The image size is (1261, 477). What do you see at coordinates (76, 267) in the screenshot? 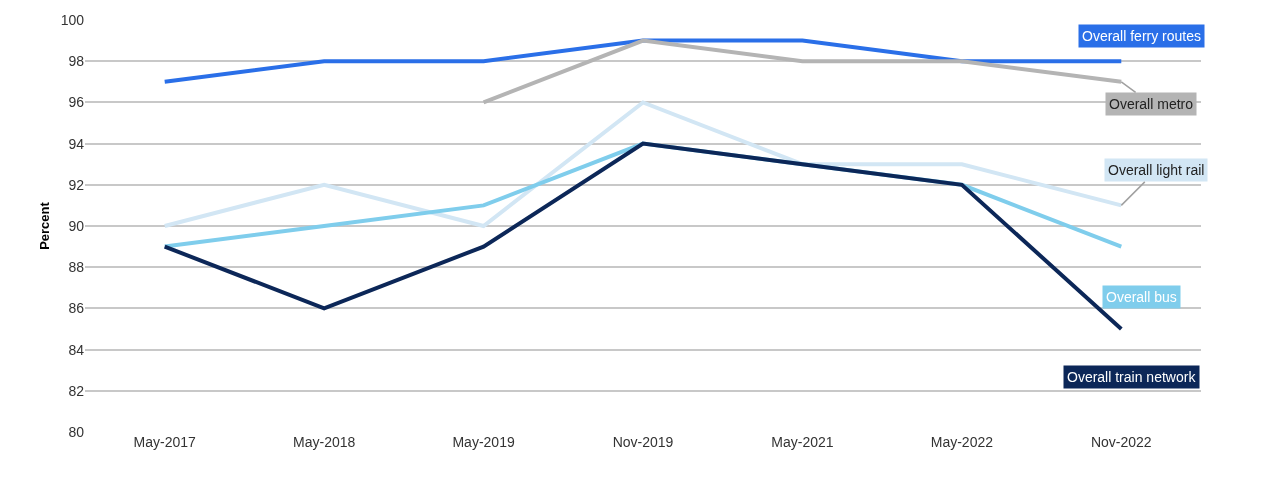
I see `y-tick-label: 88` at bounding box center [76, 267].